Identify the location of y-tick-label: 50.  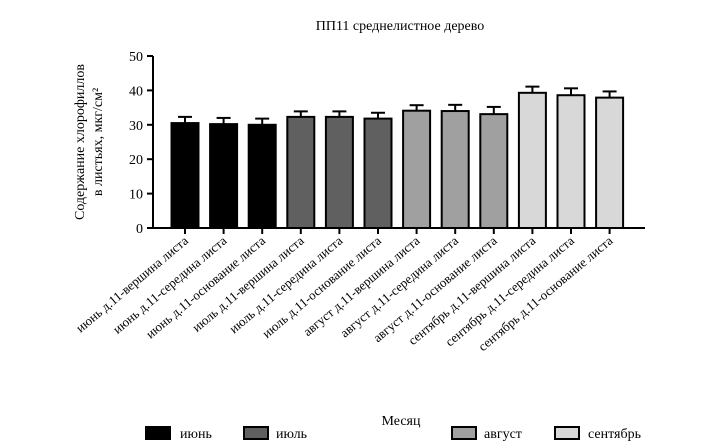
(136, 57).